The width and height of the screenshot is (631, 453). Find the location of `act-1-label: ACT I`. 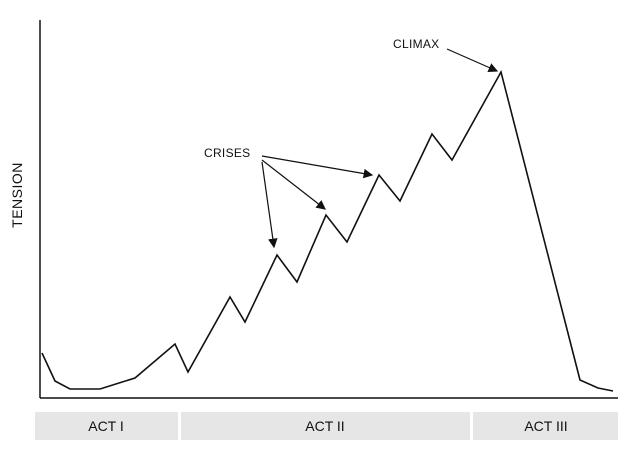

act-1-label: ACT I is located at coordinates (106, 426).